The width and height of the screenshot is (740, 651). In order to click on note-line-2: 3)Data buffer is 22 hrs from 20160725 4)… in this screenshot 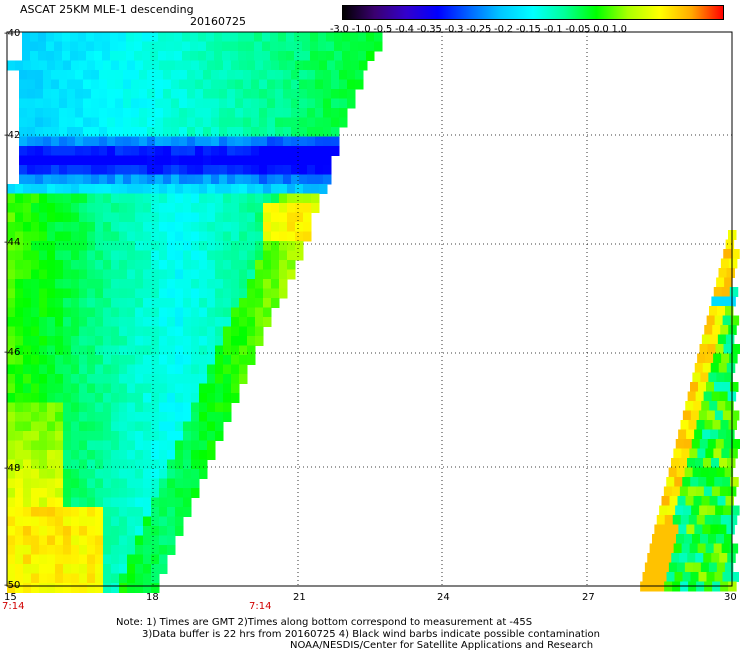, I will do `click(371, 634)`.